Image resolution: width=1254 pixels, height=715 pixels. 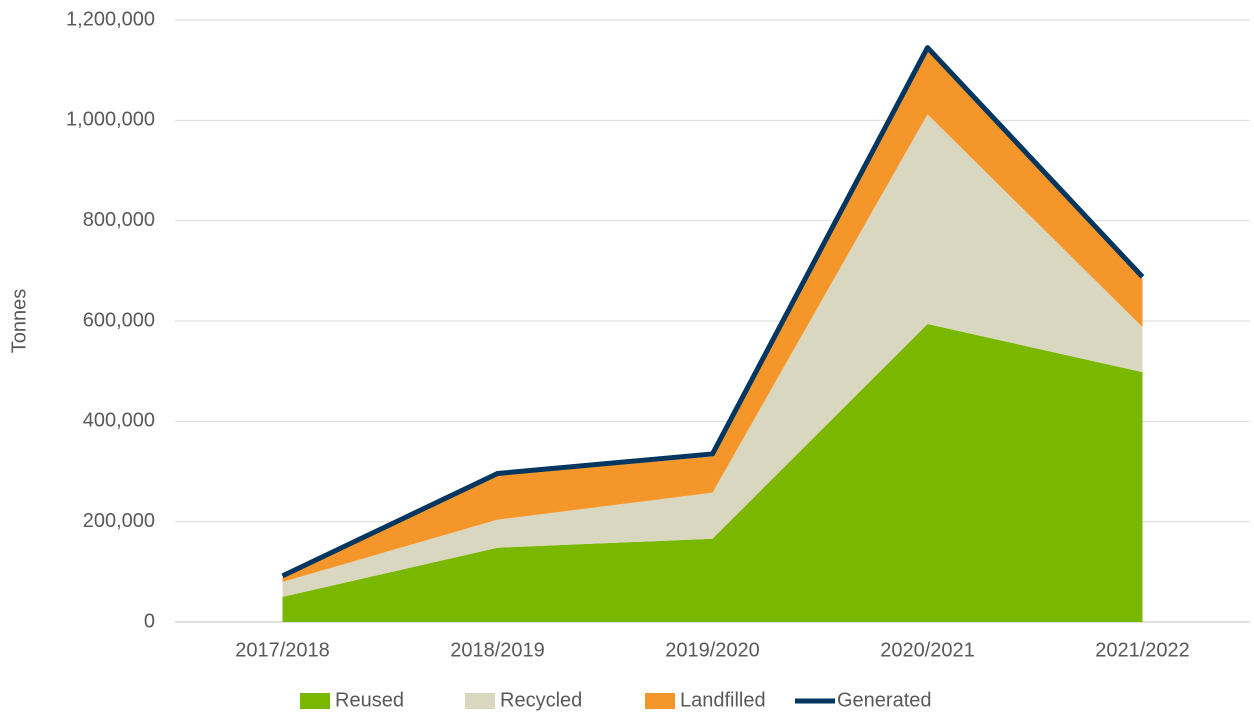 I want to click on x-tick-label: 2020/2021, so click(x=927, y=650).